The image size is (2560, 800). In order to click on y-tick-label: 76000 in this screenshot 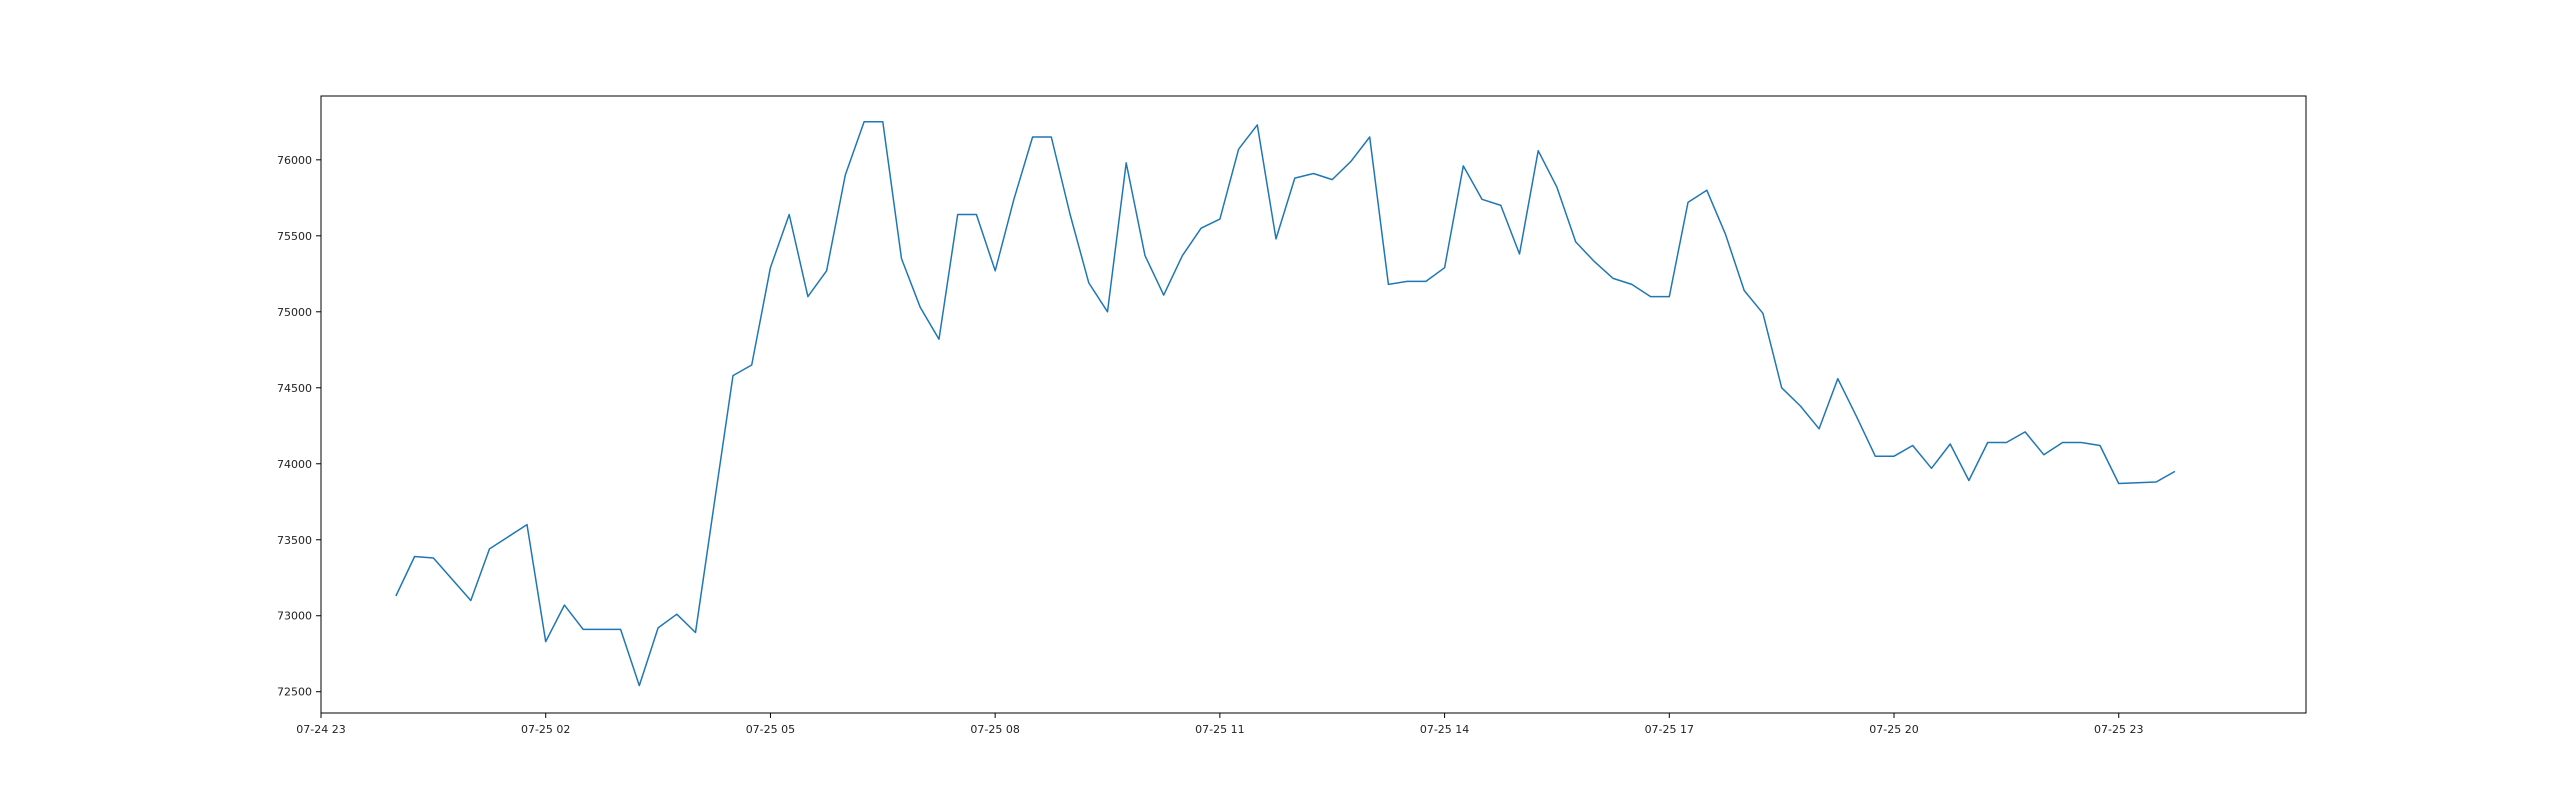, I will do `click(294, 160)`.